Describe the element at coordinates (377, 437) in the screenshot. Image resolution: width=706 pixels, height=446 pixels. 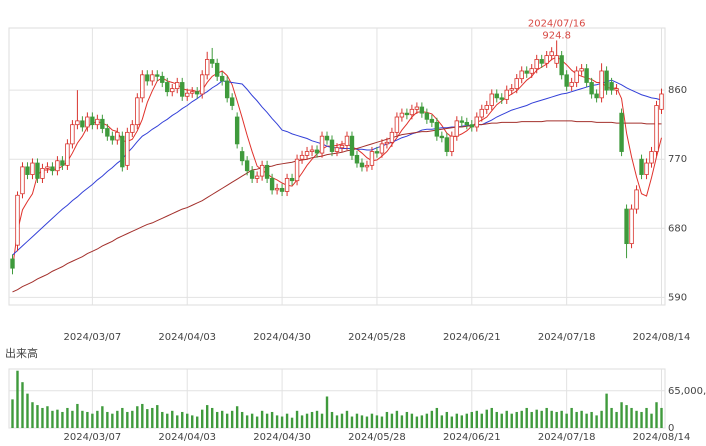
I see `x-tick-label: 2024/05/28` at that location.